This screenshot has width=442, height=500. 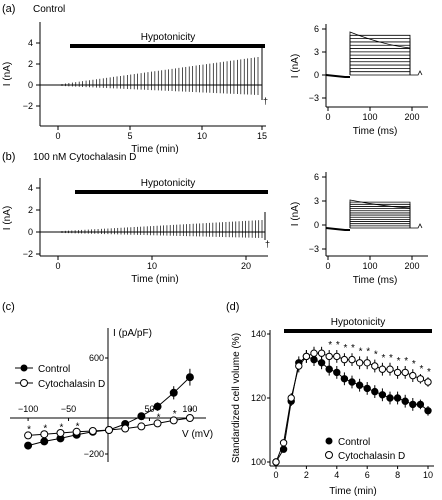 I want to click on y-tick-label: 4, so click(x=30, y=43).